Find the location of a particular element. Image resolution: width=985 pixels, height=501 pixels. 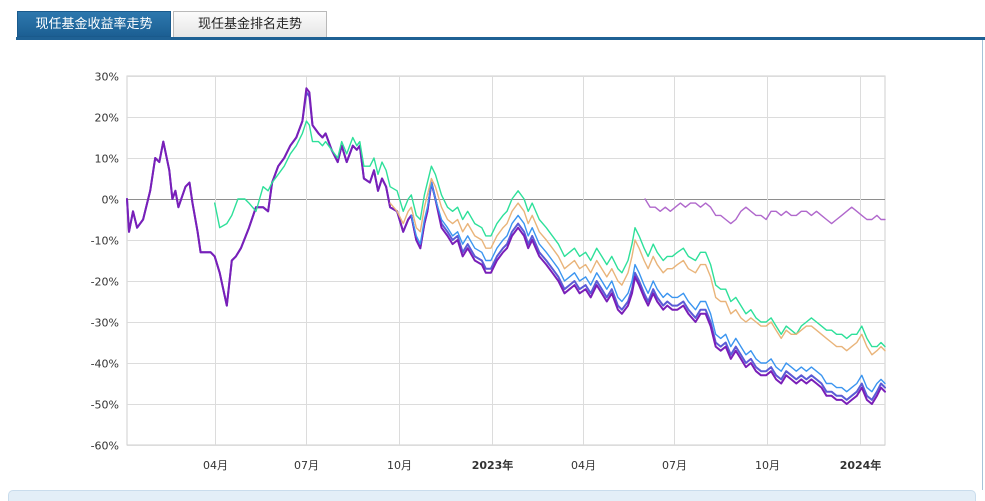

y-tick-label: -50% is located at coordinates (105, 405).